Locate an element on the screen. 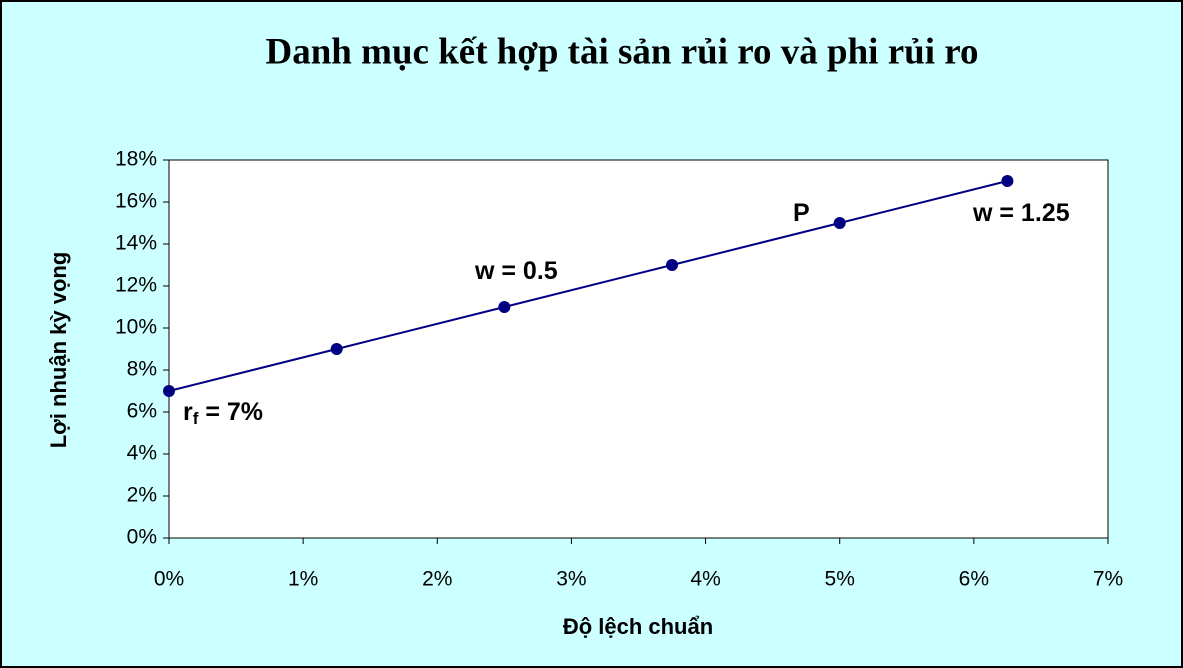 Image resolution: width=1183 pixels, height=668 pixels. x-tick-label: 2% is located at coordinates (437, 579).